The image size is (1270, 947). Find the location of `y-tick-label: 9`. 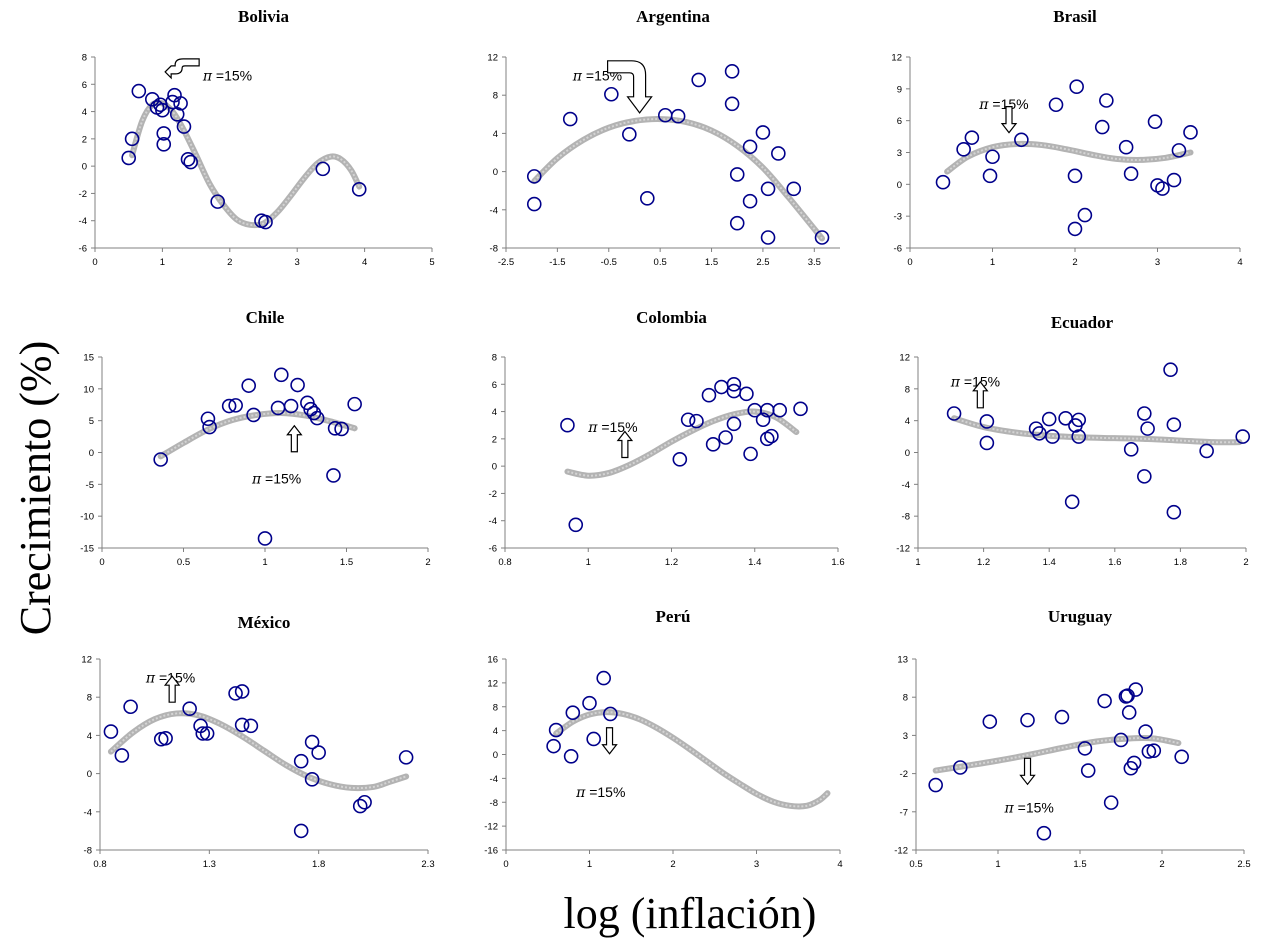

y-tick-label: 9 is located at coordinates (899, 89).